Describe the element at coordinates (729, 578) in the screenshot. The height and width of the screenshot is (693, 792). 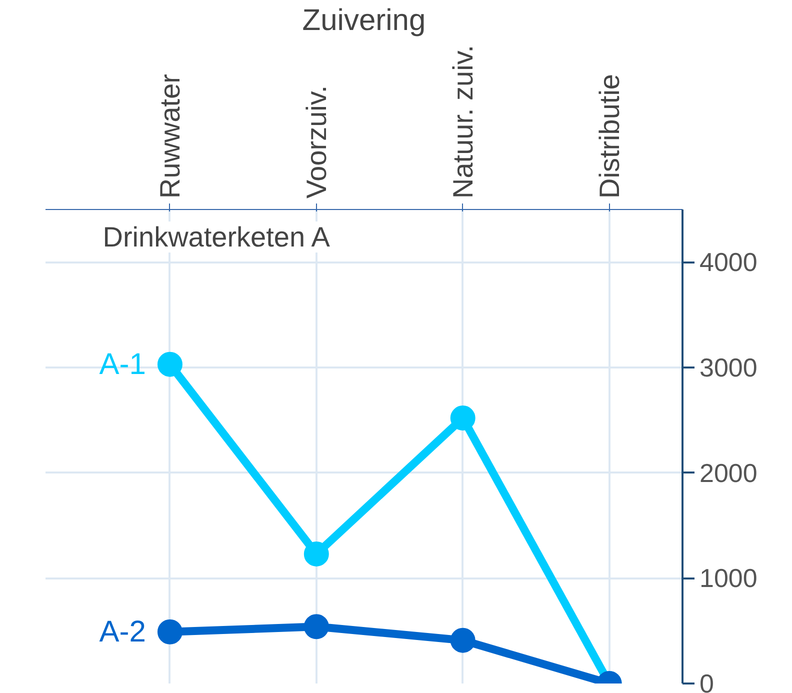
I see `y-tick-label: 1000` at that location.